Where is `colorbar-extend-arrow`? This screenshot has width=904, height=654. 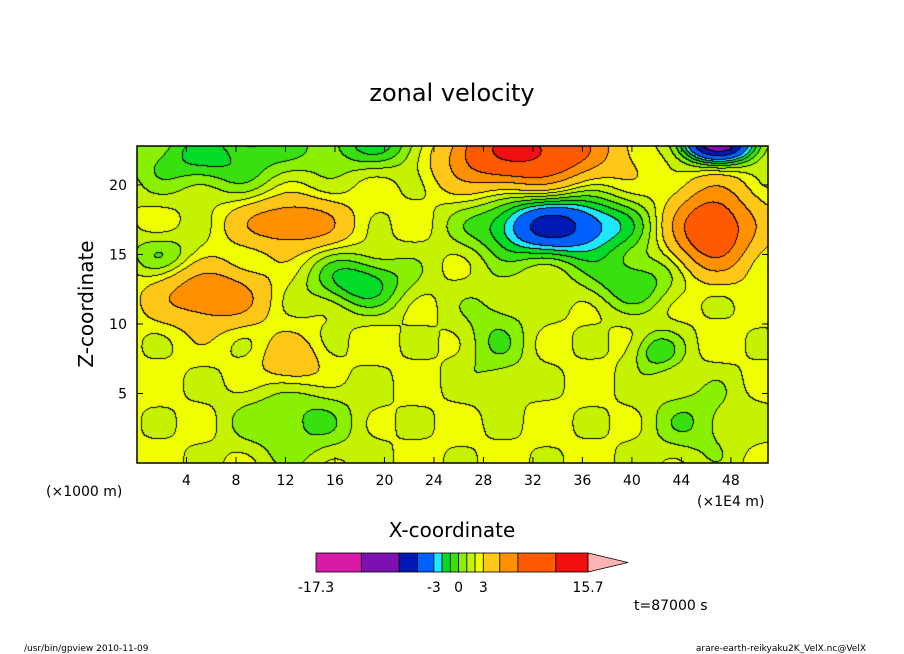
colorbar-extend-arrow is located at coordinates (608, 562).